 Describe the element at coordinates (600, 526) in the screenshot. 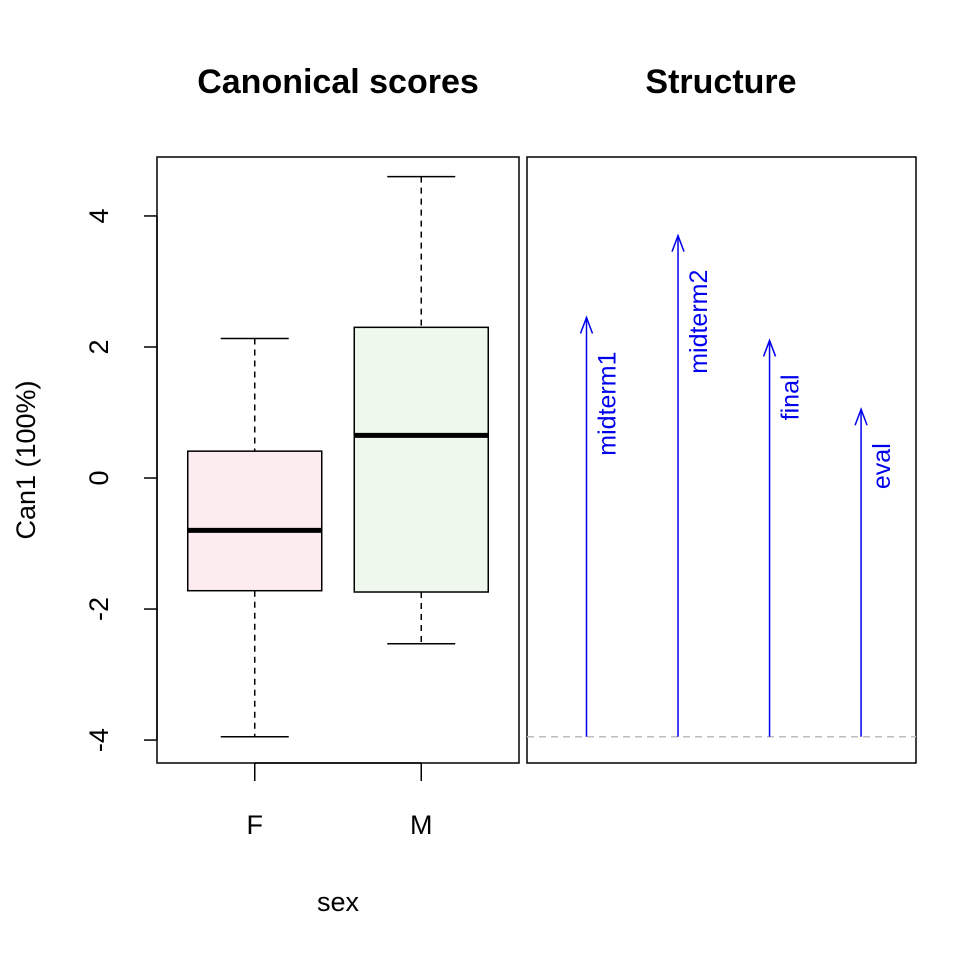

I see `vector-midterm1: midterm1` at that location.